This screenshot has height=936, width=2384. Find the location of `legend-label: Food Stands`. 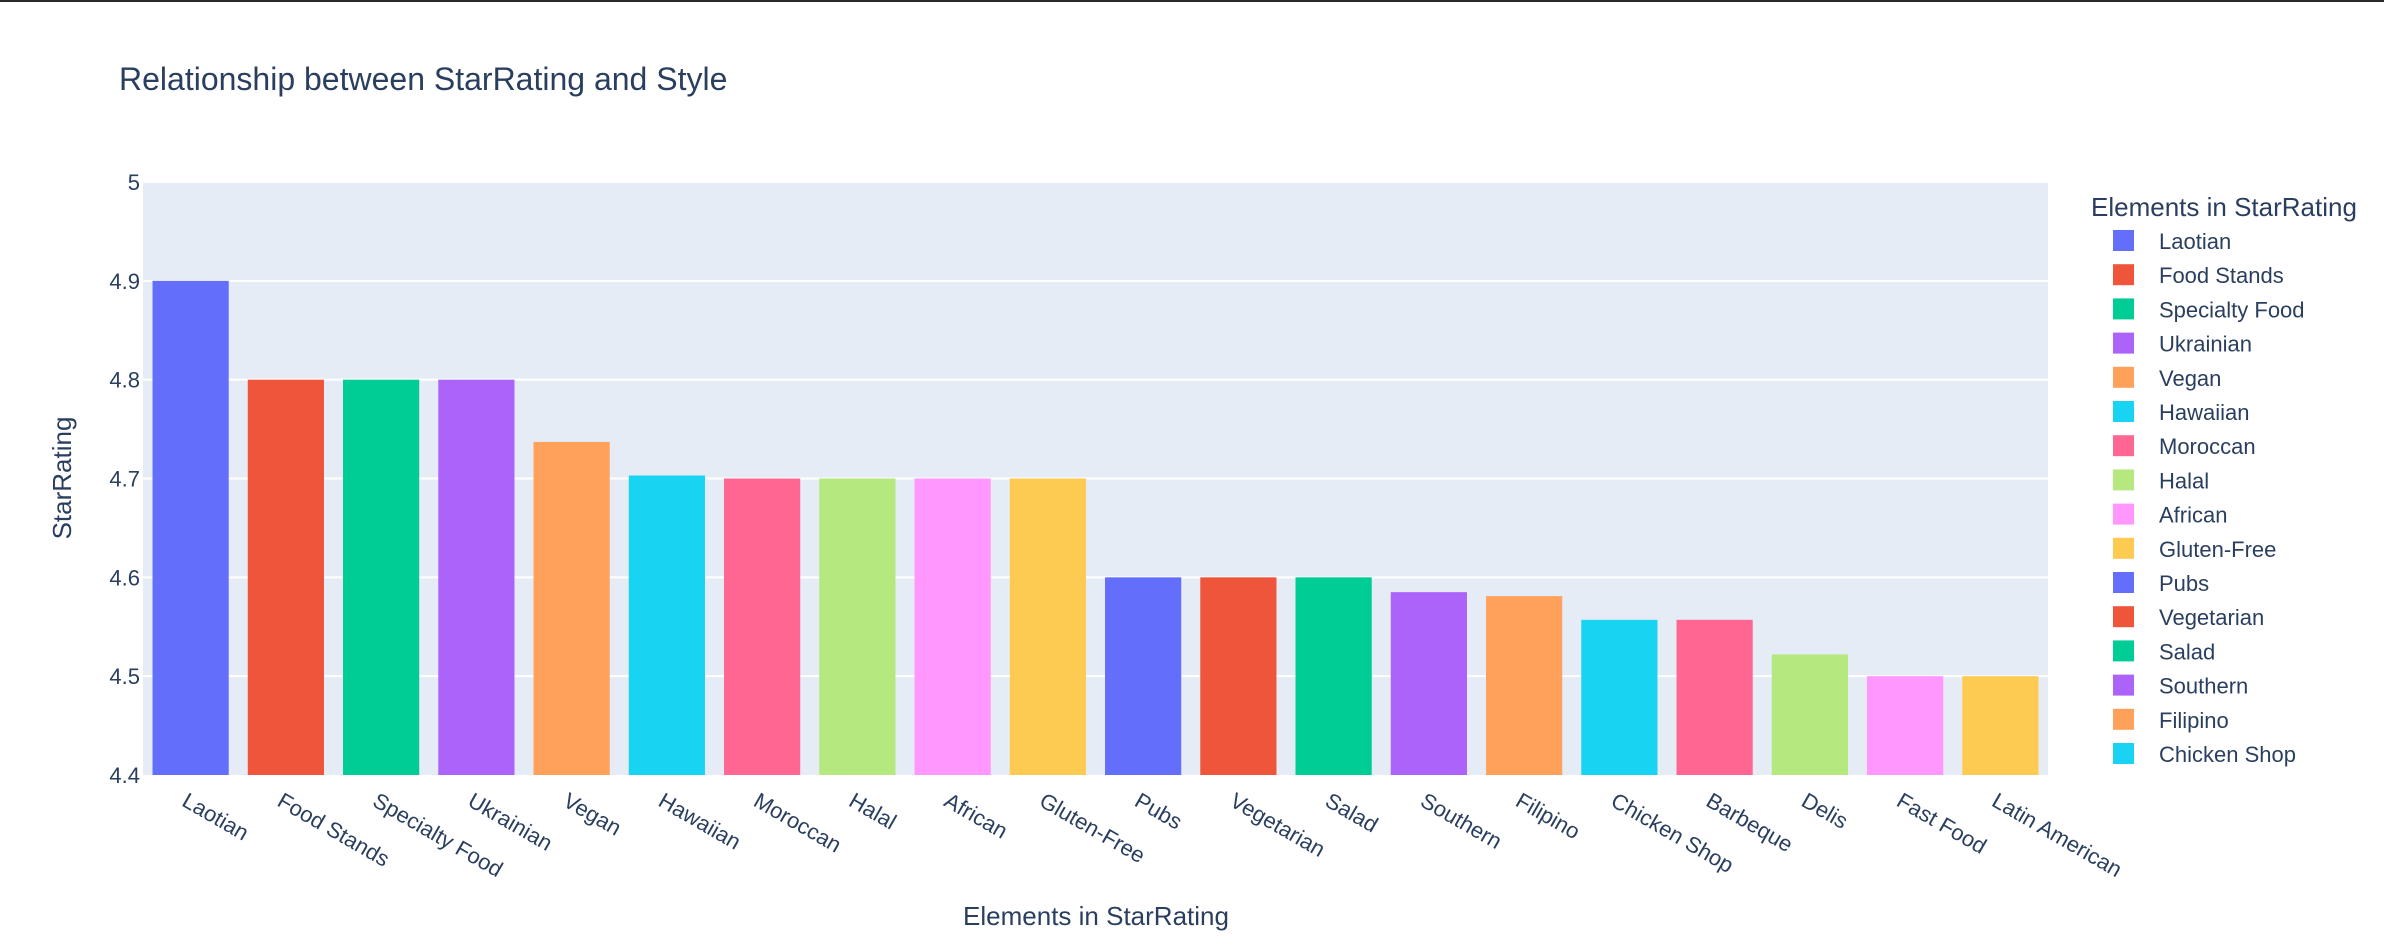

legend-label: Food Stands is located at coordinates (2221, 275).